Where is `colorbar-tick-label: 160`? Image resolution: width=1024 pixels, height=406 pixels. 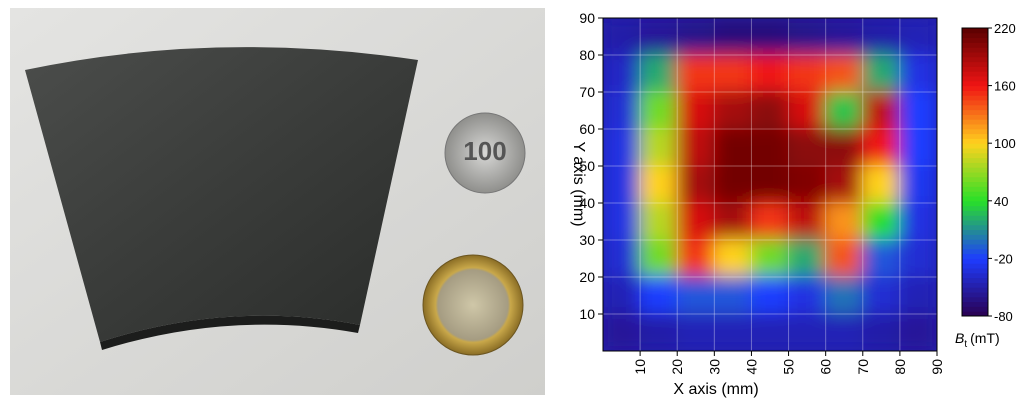 colorbar-tick-label: 160 is located at coordinates (1005, 86).